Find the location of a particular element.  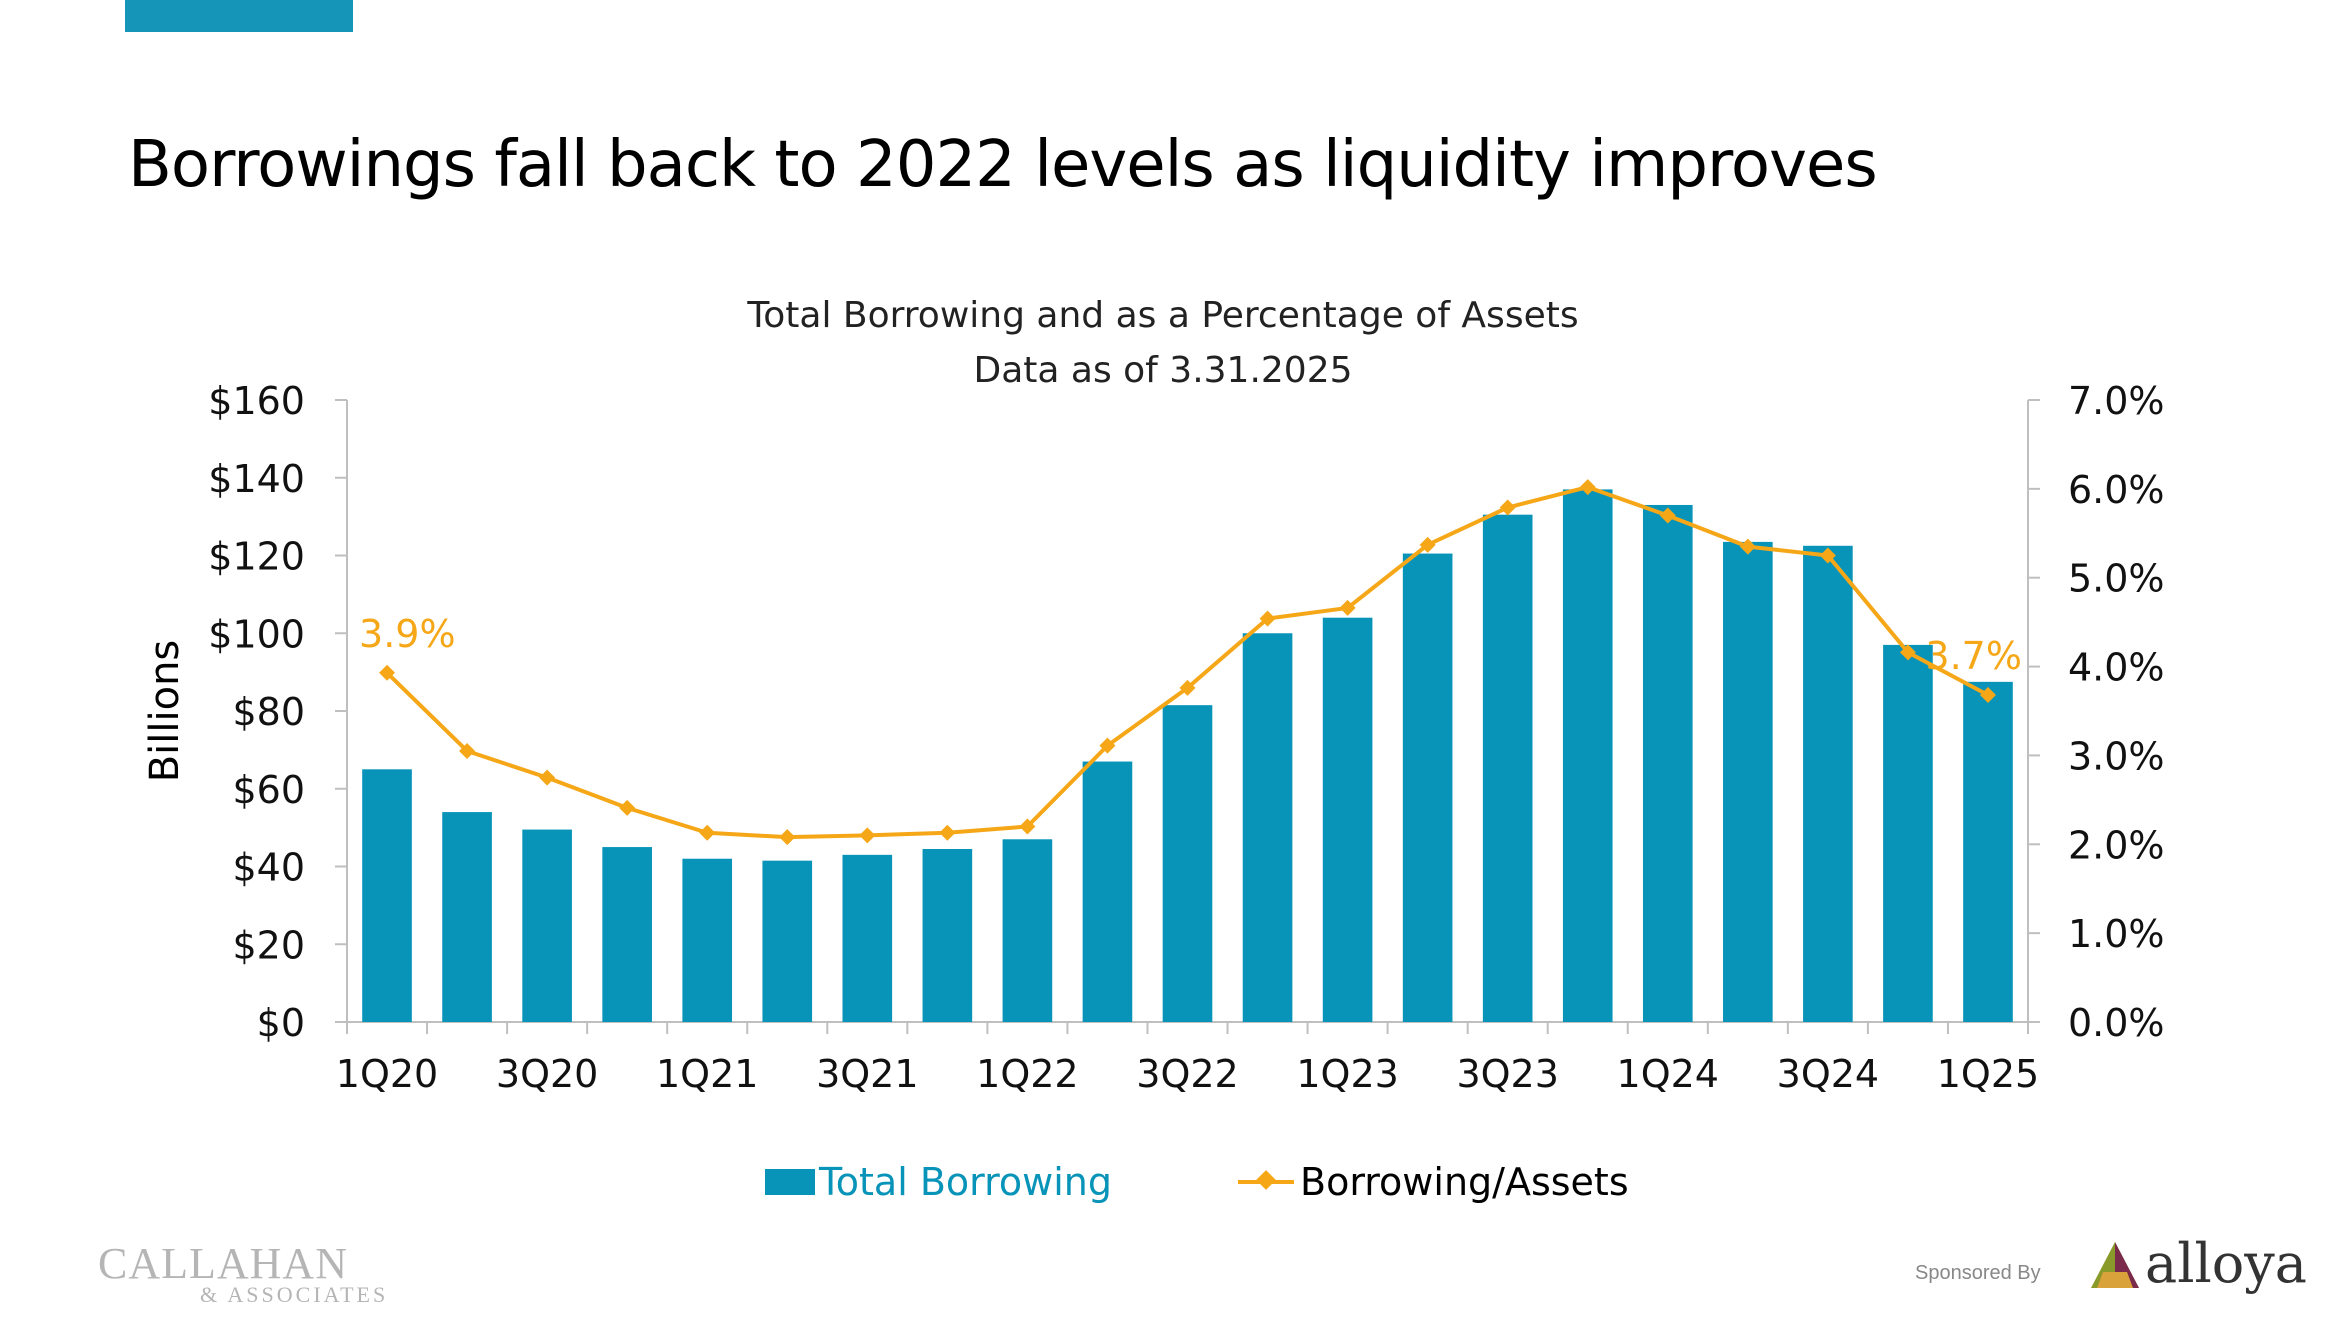

legend-item-total-borrowing: Total Borrowing is located at coordinates (938, 1182).